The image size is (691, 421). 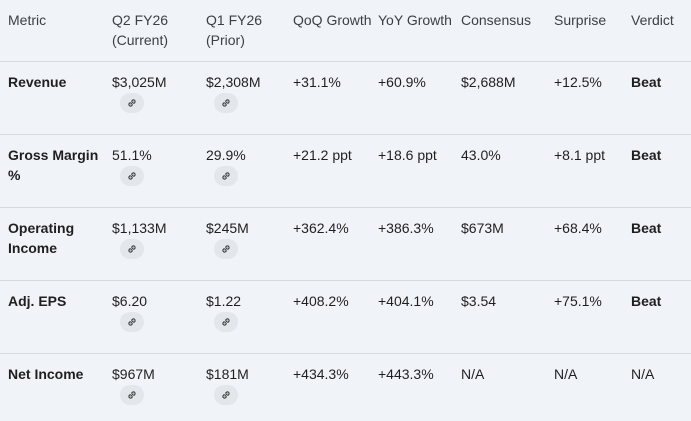 I want to click on current-value-cell: 51.1%, so click(x=154, y=165).